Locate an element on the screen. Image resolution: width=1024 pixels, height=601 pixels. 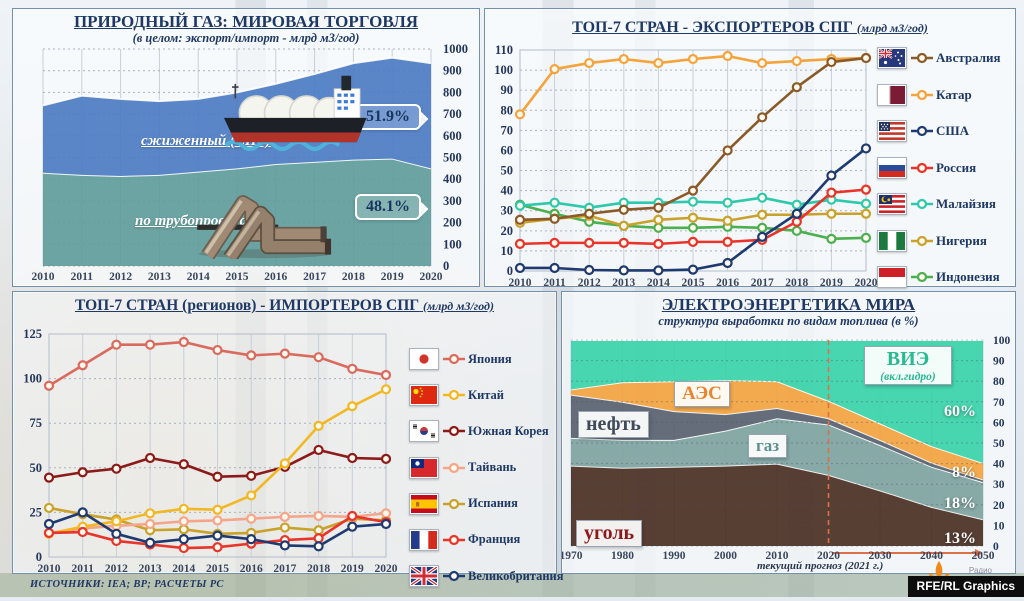
legend-item: Катар is located at coordinates (939, 94).